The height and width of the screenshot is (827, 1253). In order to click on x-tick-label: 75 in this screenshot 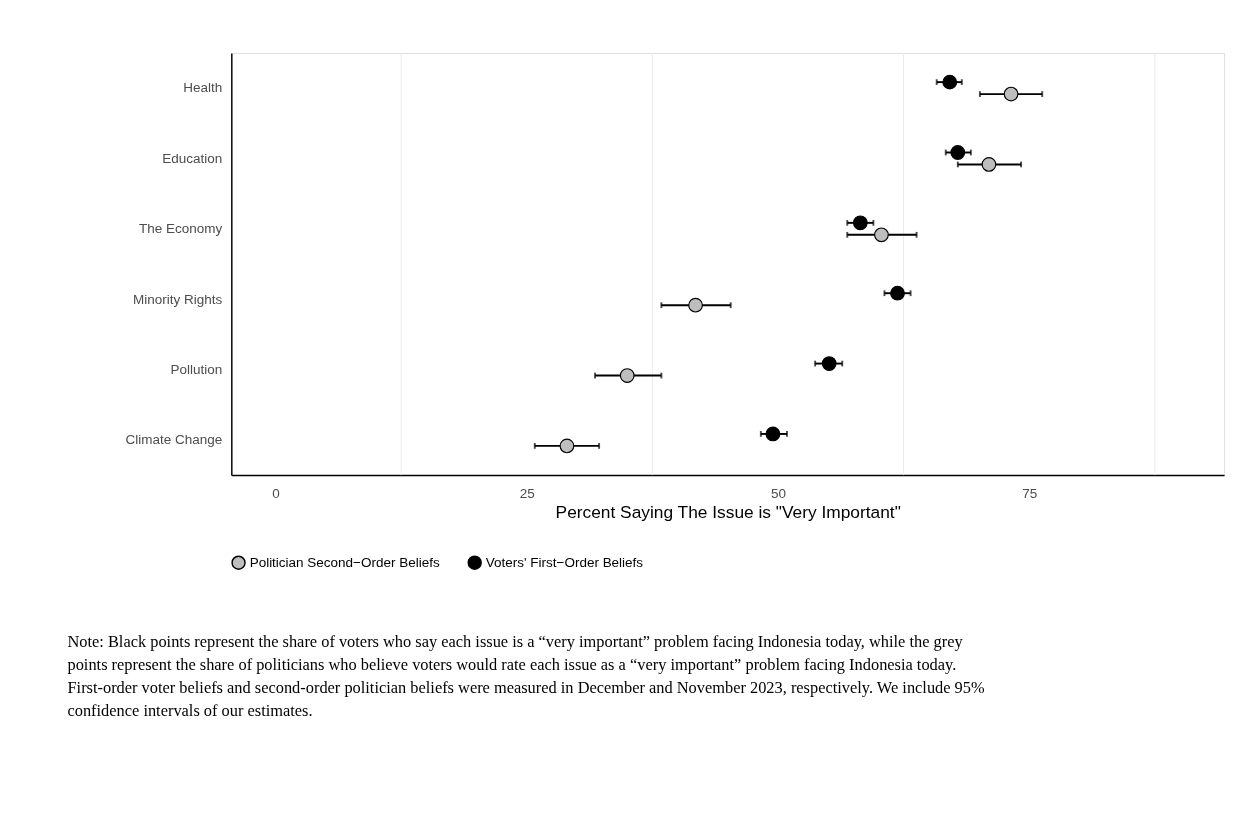, I will do `click(1030, 493)`.